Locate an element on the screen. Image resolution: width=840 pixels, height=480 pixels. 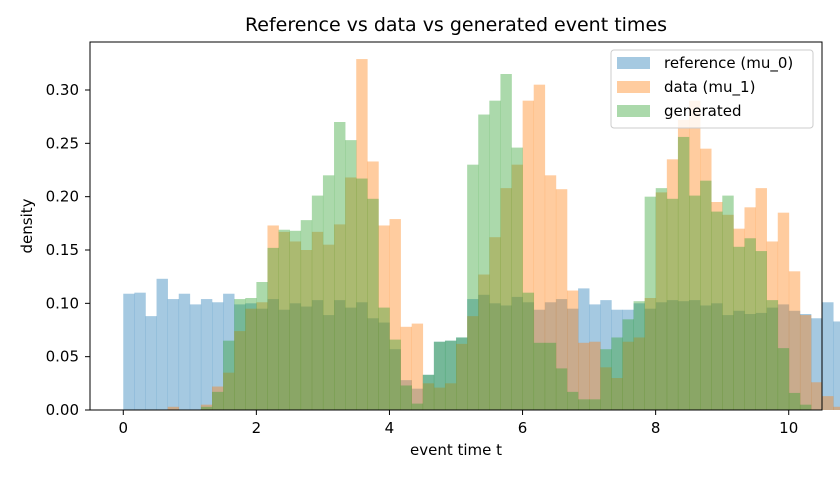
legend-box is located at coordinates (712, 89).